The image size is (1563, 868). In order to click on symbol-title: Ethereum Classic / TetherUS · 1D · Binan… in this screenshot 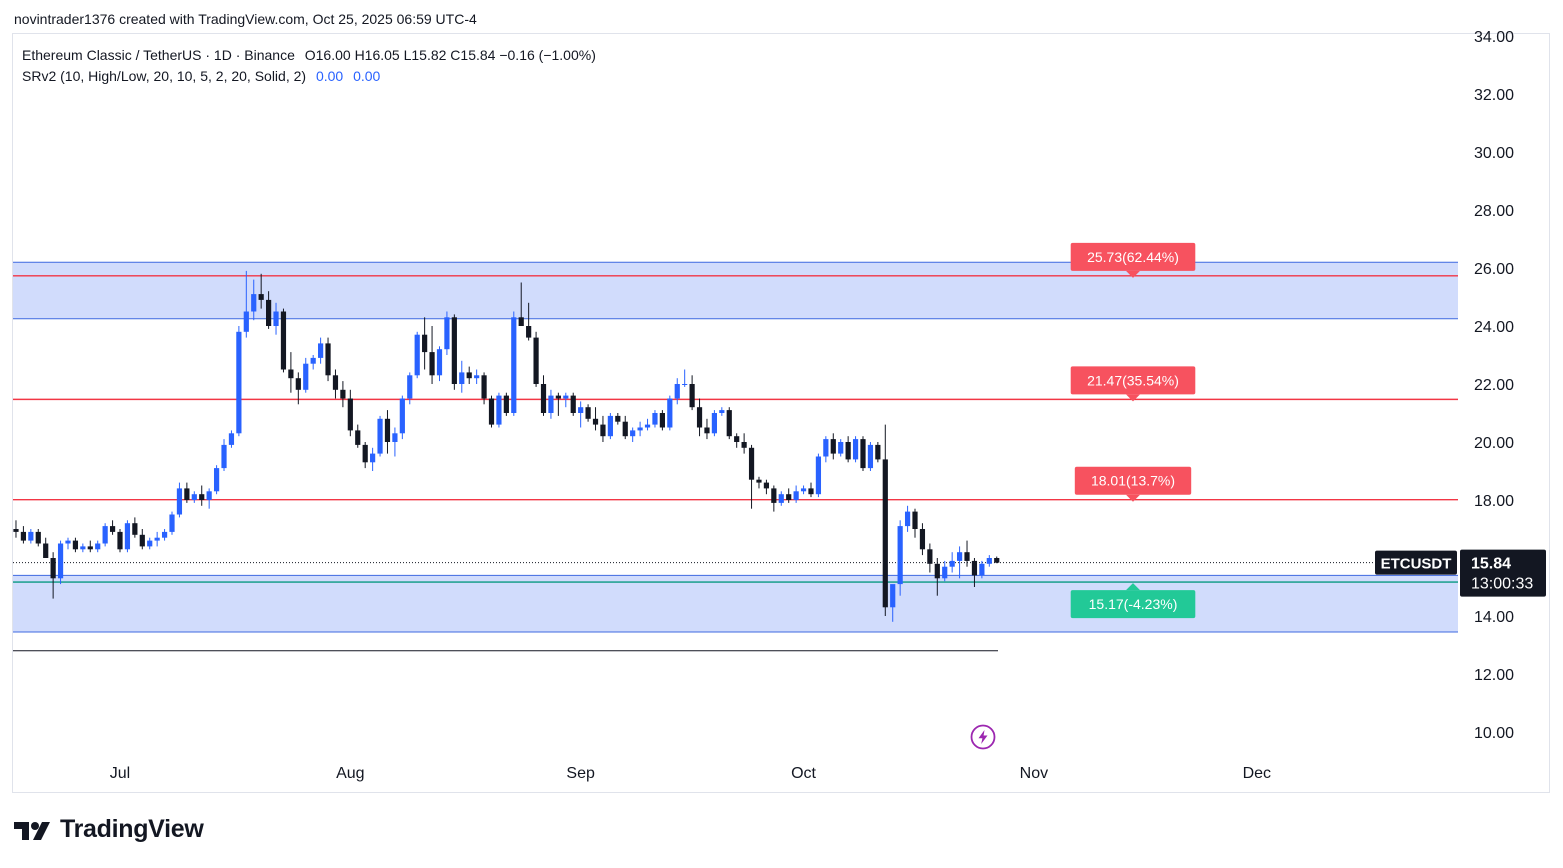, I will do `click(158, 55)`.